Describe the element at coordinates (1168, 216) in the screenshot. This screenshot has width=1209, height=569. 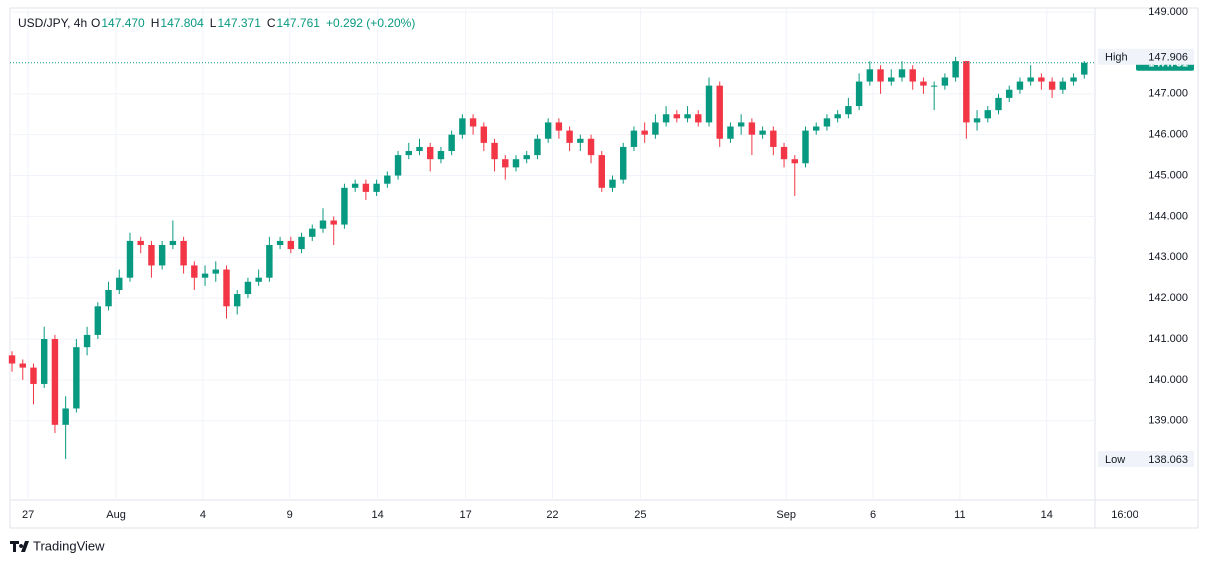
I see `y-tick-label: 144.000` at that location.